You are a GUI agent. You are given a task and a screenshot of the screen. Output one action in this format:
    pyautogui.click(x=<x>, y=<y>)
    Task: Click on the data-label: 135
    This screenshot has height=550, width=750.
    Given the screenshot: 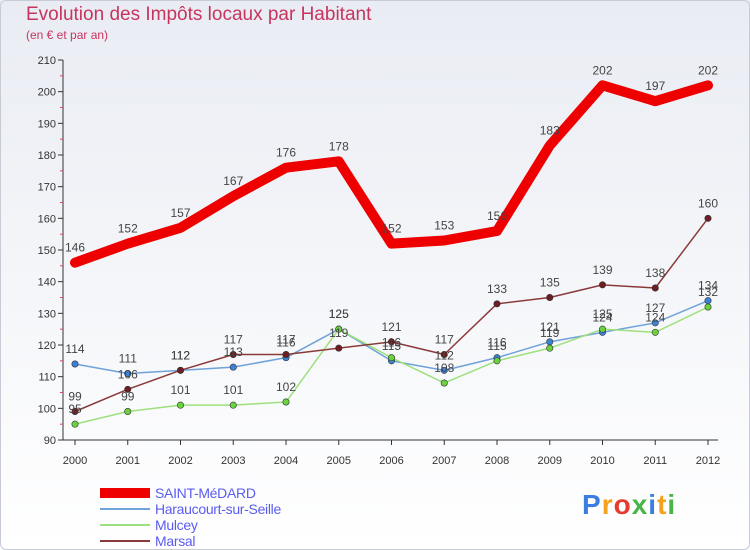 What is the action you would take?
    pyautogui.click(x=550, y=283)
    